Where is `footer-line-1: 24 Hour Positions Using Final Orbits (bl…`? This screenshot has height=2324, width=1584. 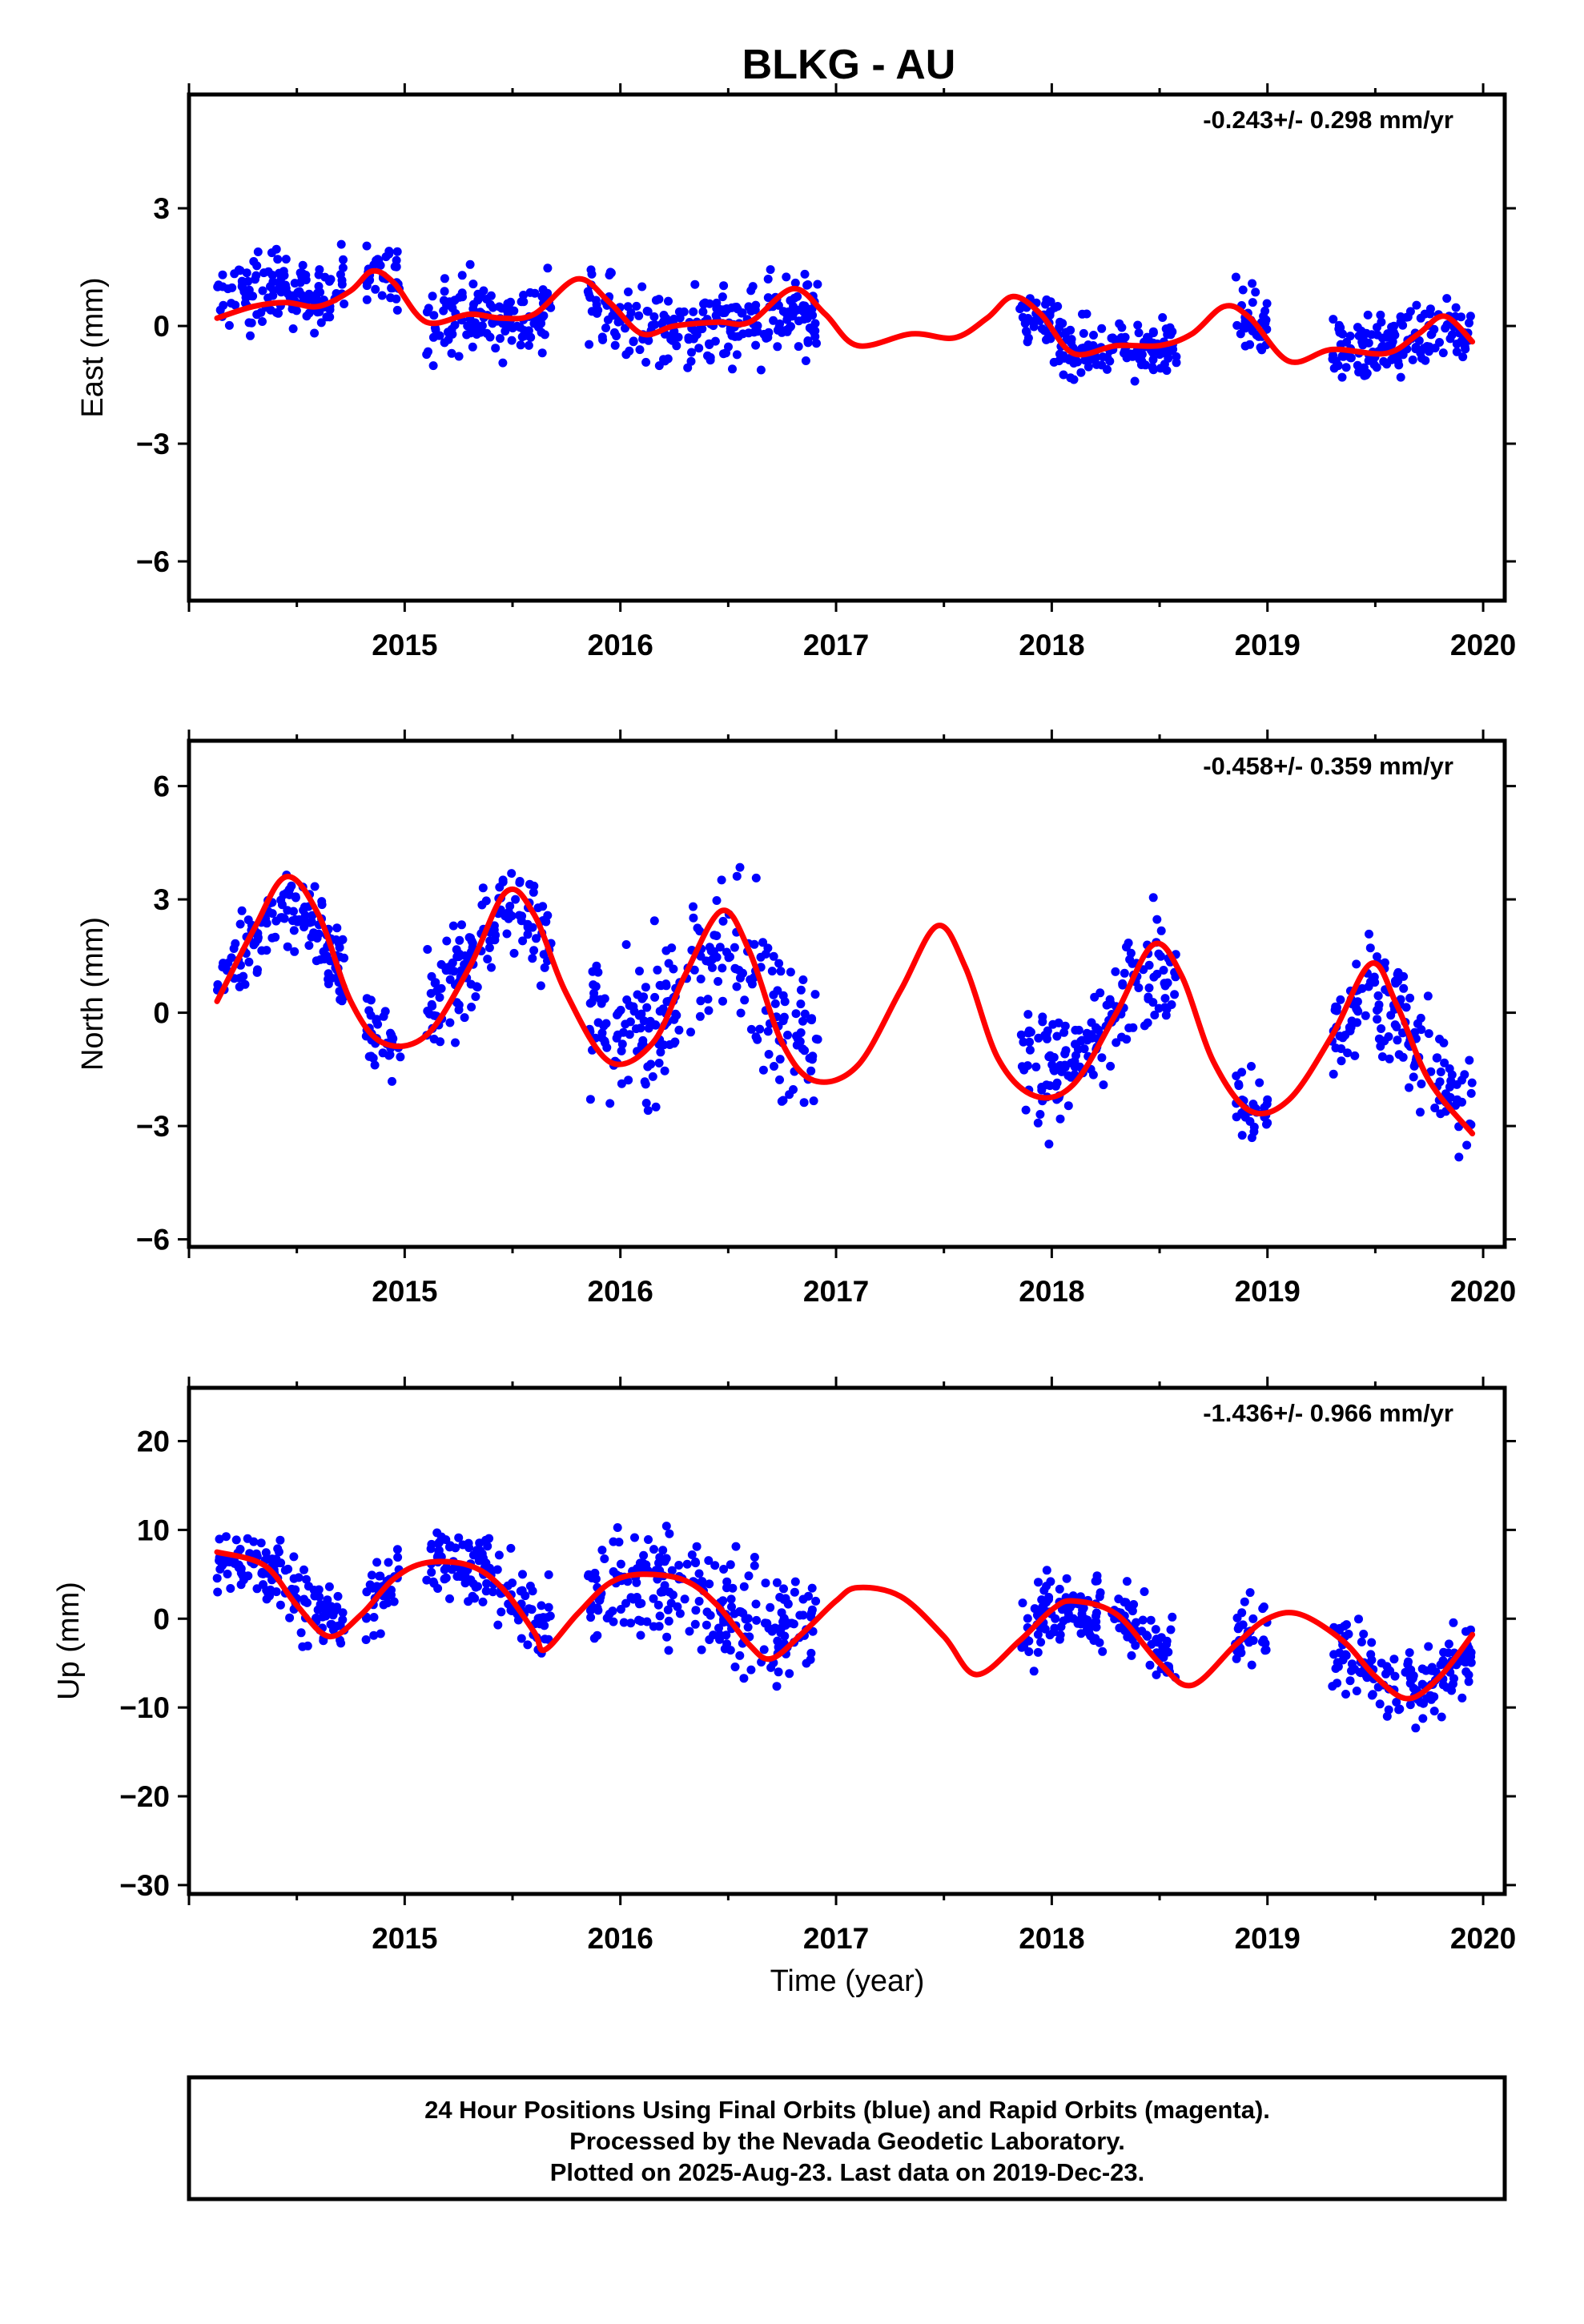 footer-line-1: 24 Hour Positions Using Final Orbits (bl… is located at coordinates (847, 2110).